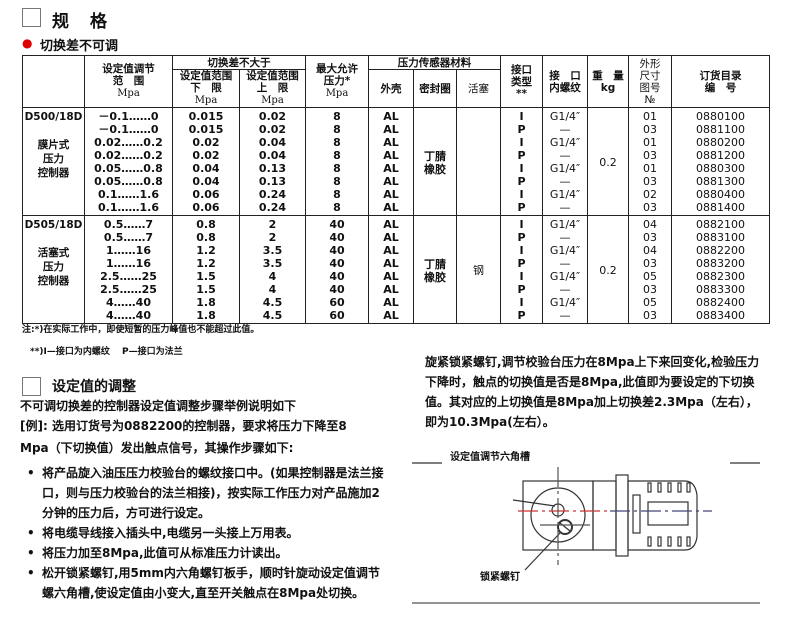 Image resolution: width=790 pixels, height=635 pixels. What do you see at coordinates (80, 22) in the screenshot?
I see `spec-title: 规 格` at bounding box center [80, 22].